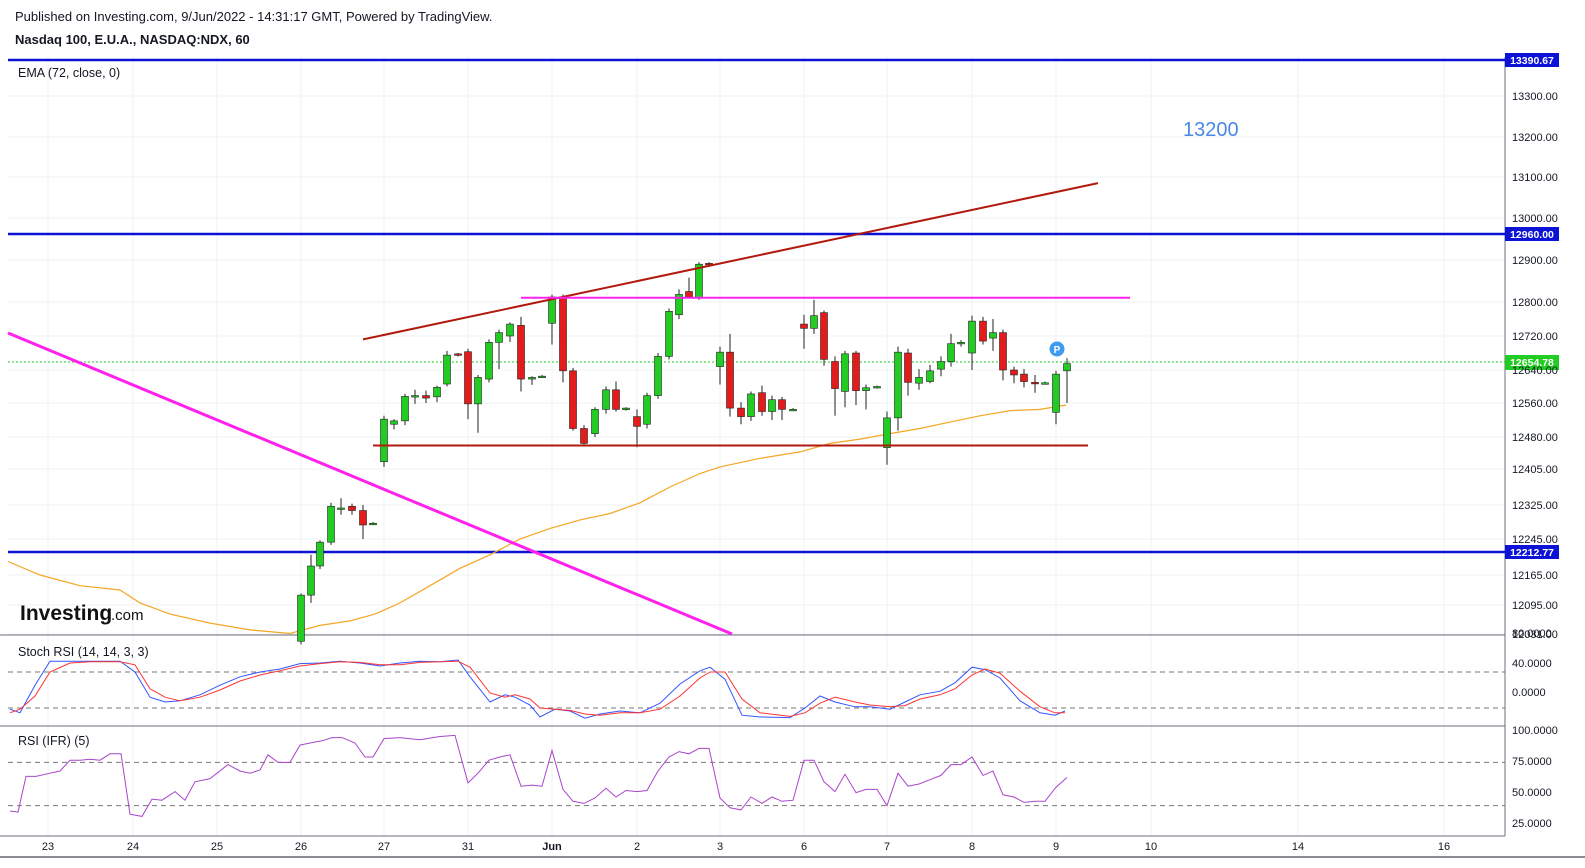 The width and height of the screenshot is (1585, 868). Describe the element at coordinates (1535, 337) in the screenshot. I see `price-axis-tick: 12720.00` at that location.